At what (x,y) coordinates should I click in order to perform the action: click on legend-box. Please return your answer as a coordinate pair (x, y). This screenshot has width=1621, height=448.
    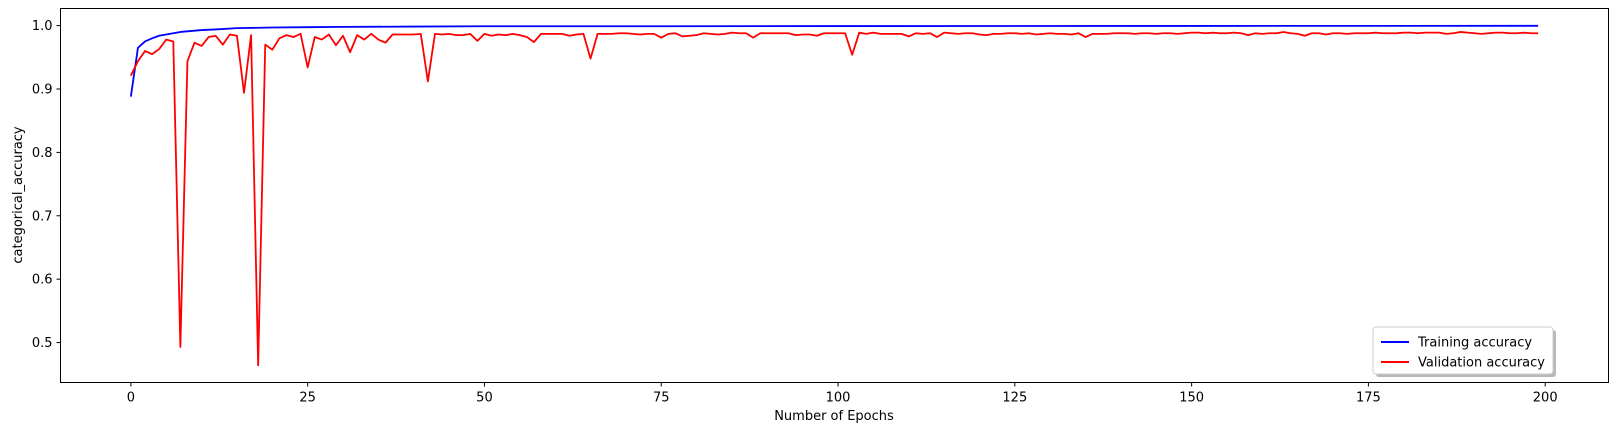
    Looking at the image, I should click on (1463, 350).